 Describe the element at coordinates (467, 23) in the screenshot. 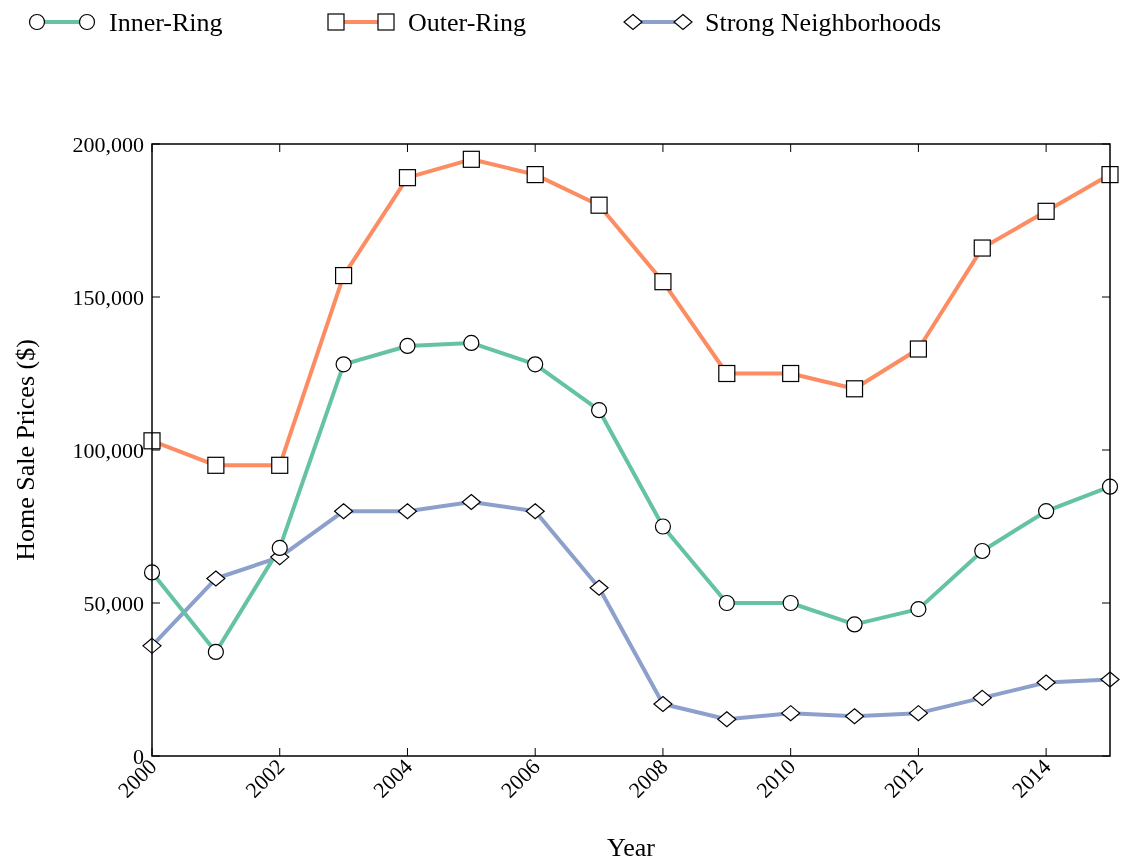

I see `legend-label: Outer-Ring` at that location.